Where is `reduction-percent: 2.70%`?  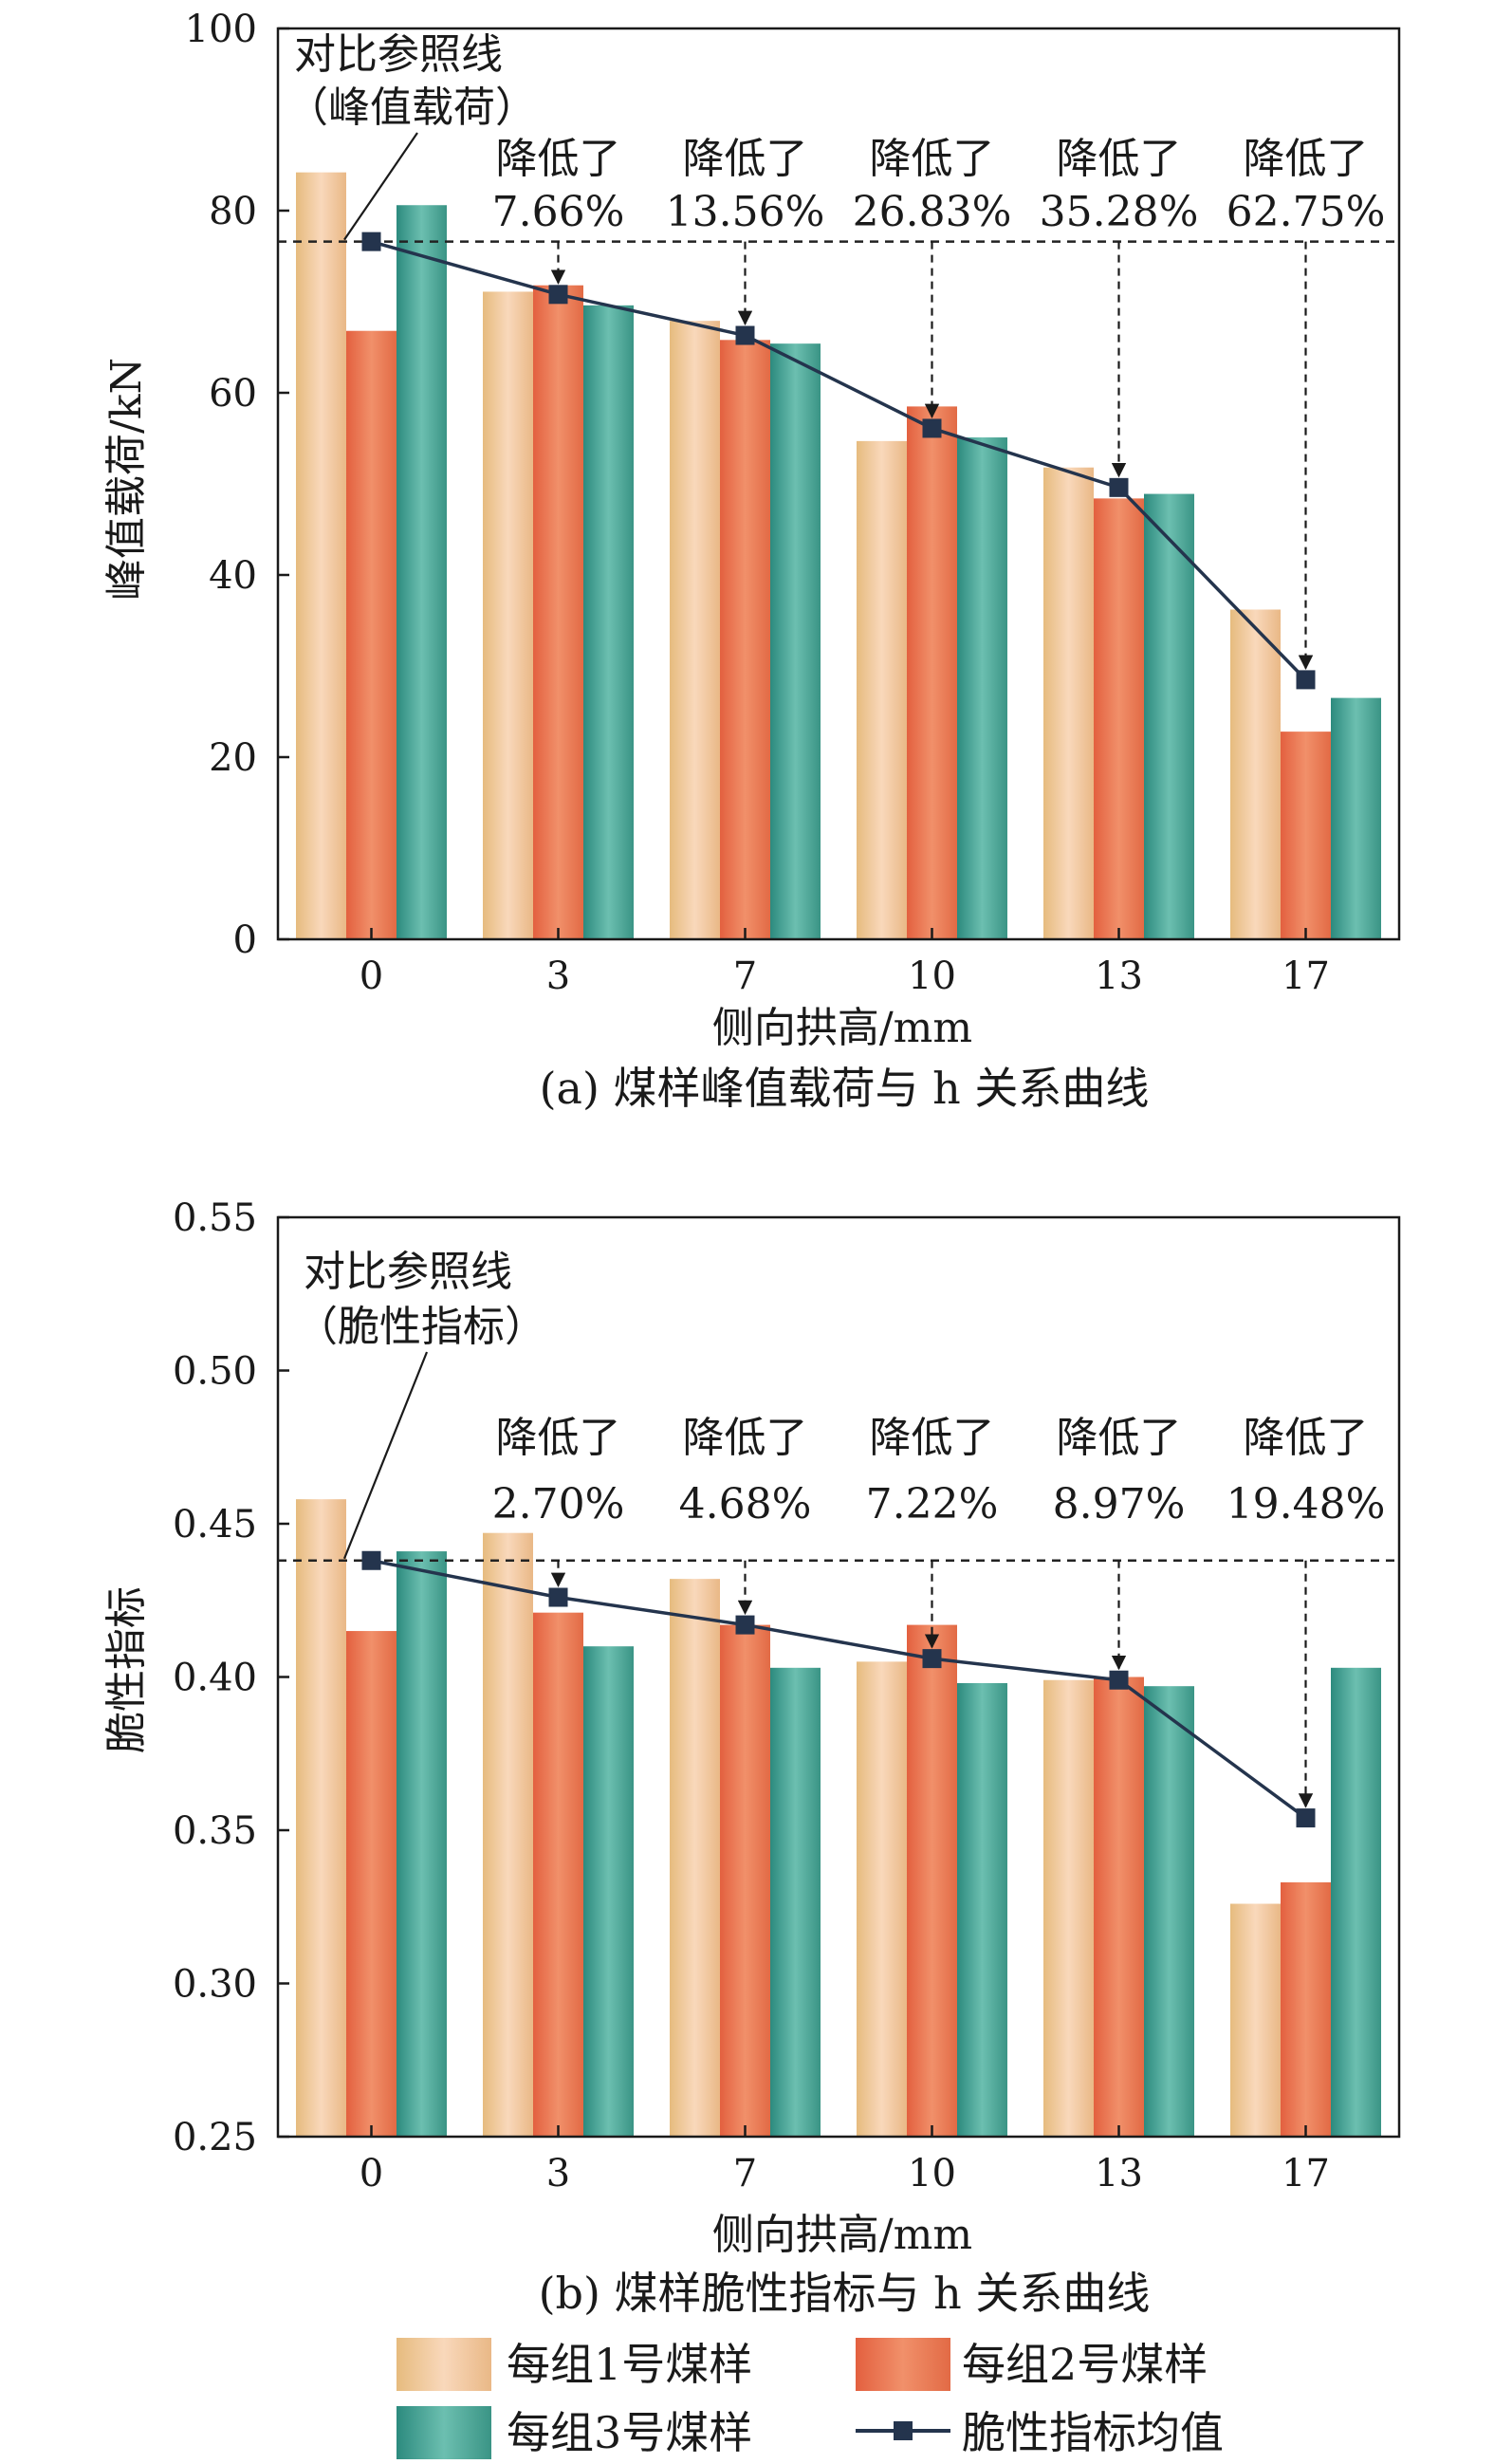 reduction-percent: 2.70% is located at coordinates (558, 1504).